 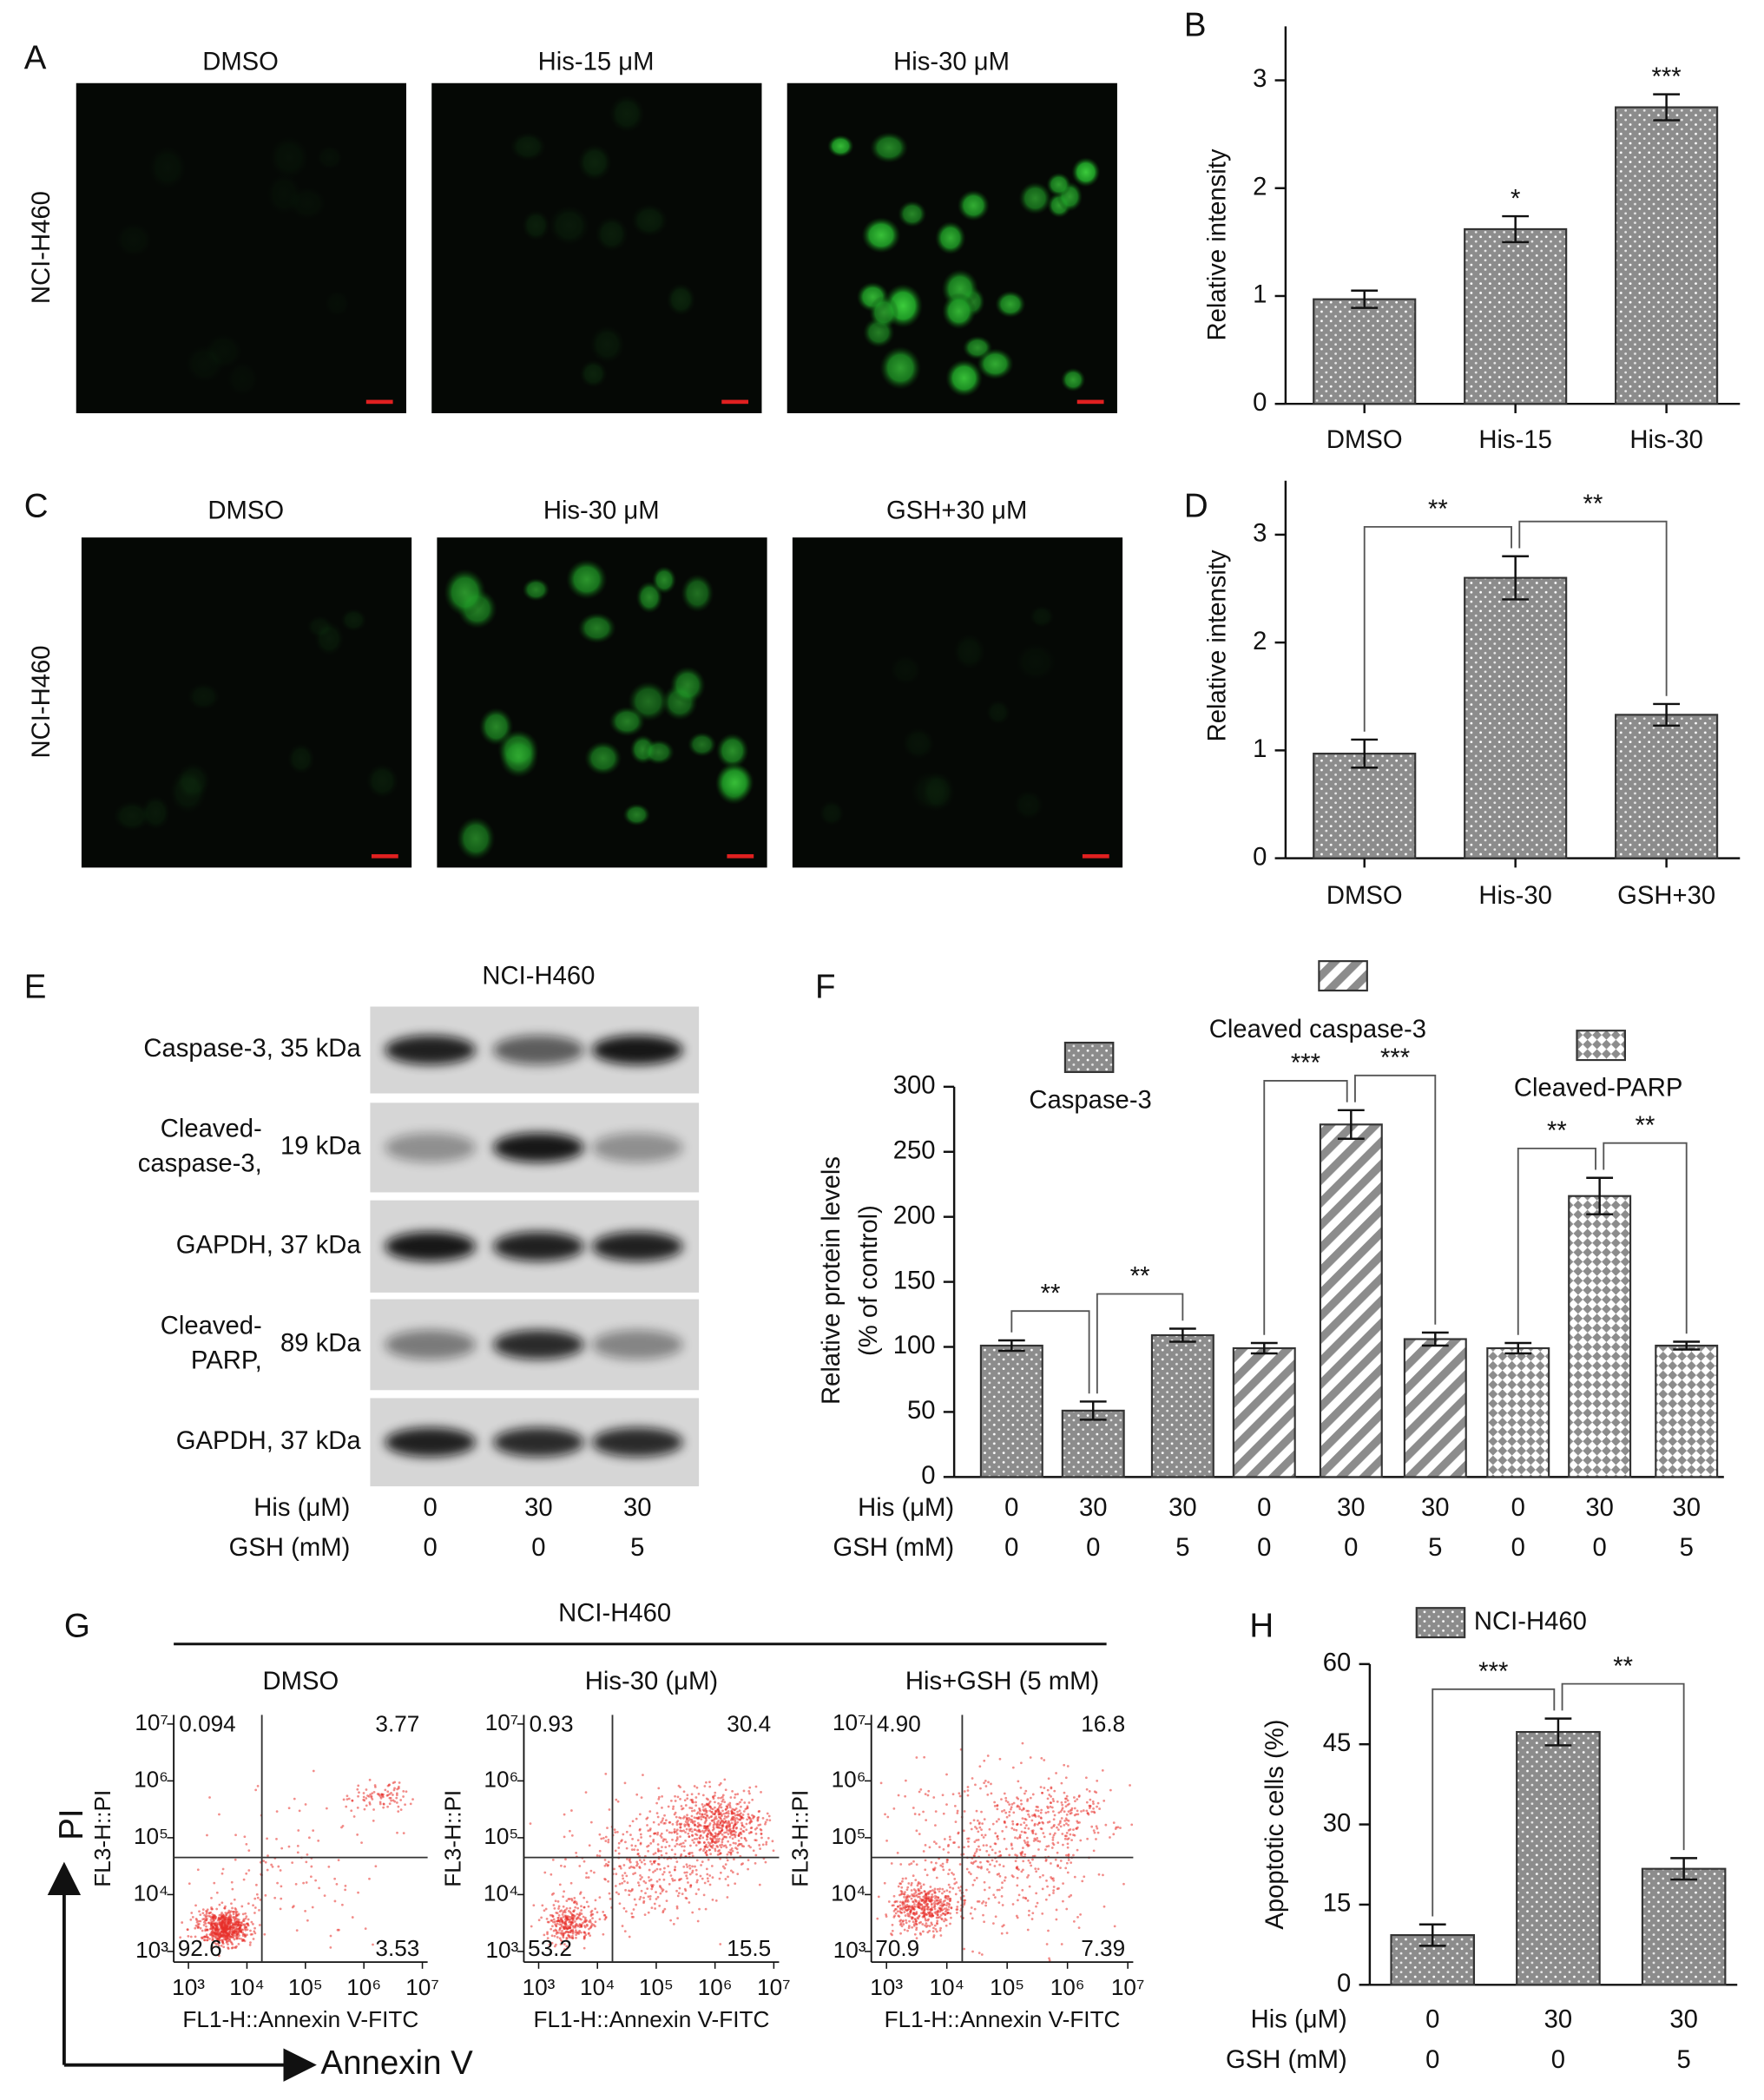 I want to click on error-bar, so click(x=1432, y=1935).